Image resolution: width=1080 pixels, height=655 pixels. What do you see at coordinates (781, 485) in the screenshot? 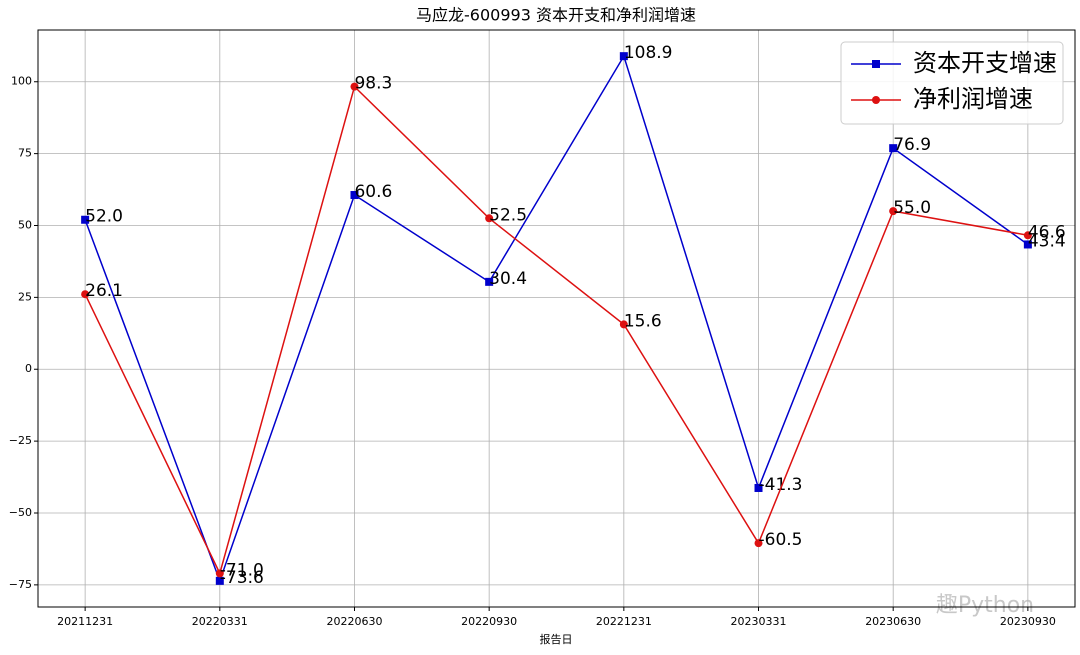
I see `data-label: -41.3` at bounding box center [781, 485].